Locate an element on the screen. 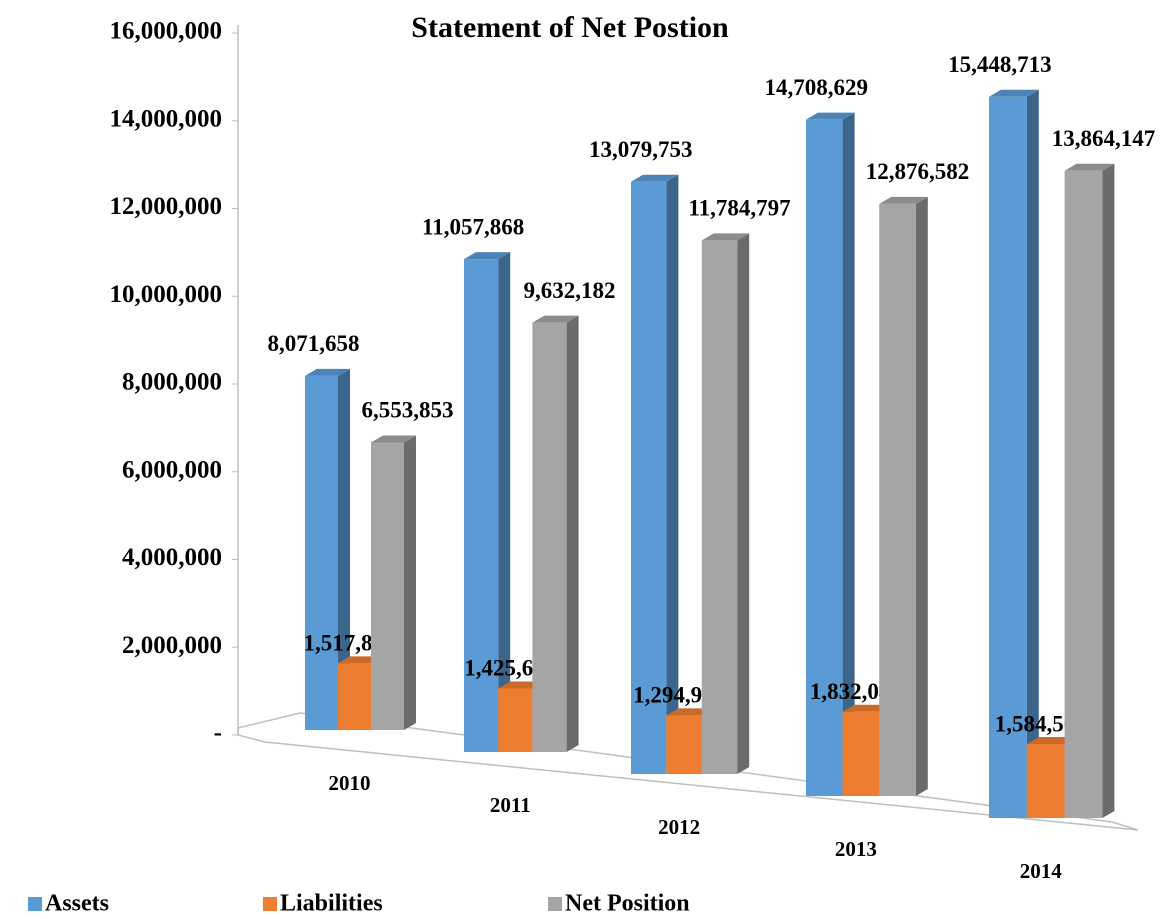 This screenshot has height=919, width=1168. legend-label: Assets is located at coordinates (77, 904).